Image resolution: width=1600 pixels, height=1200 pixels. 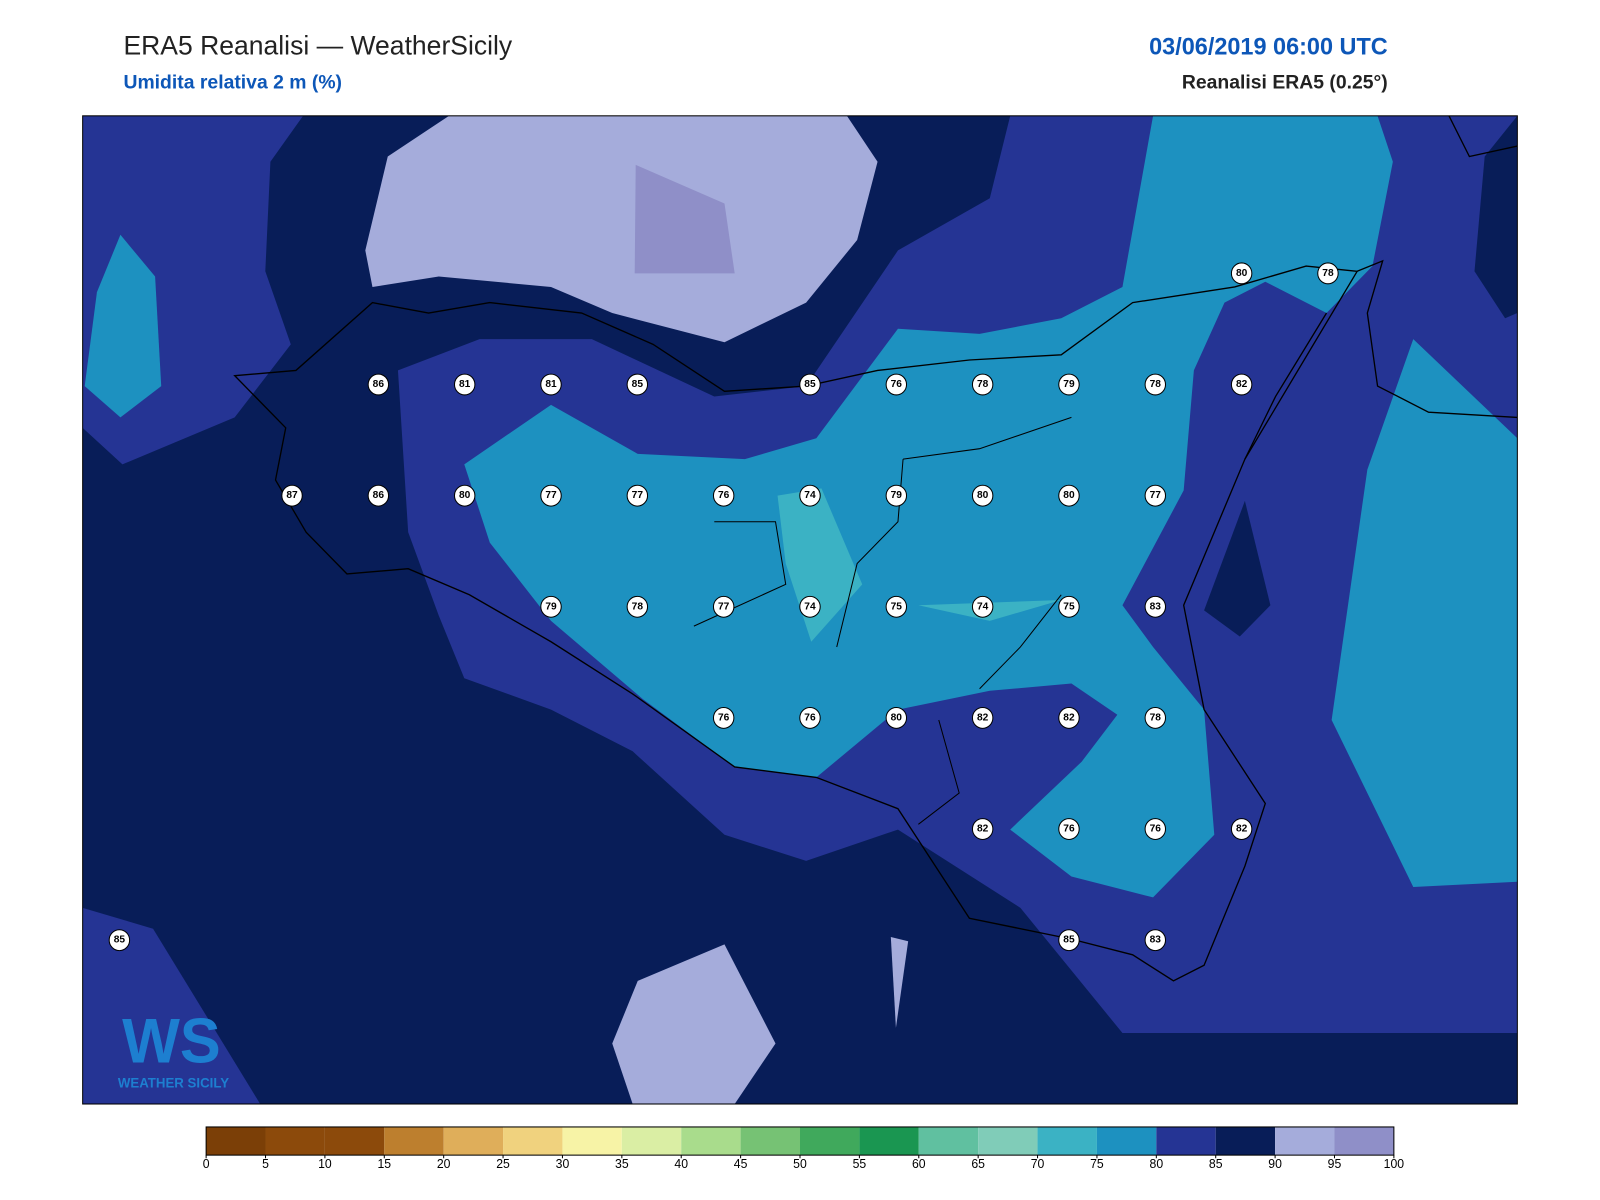 What do you see at coordinates (563, 1164) in the screenshot?
I see `colorbar-tick-label: 30` at bounding box center [563, 1164].